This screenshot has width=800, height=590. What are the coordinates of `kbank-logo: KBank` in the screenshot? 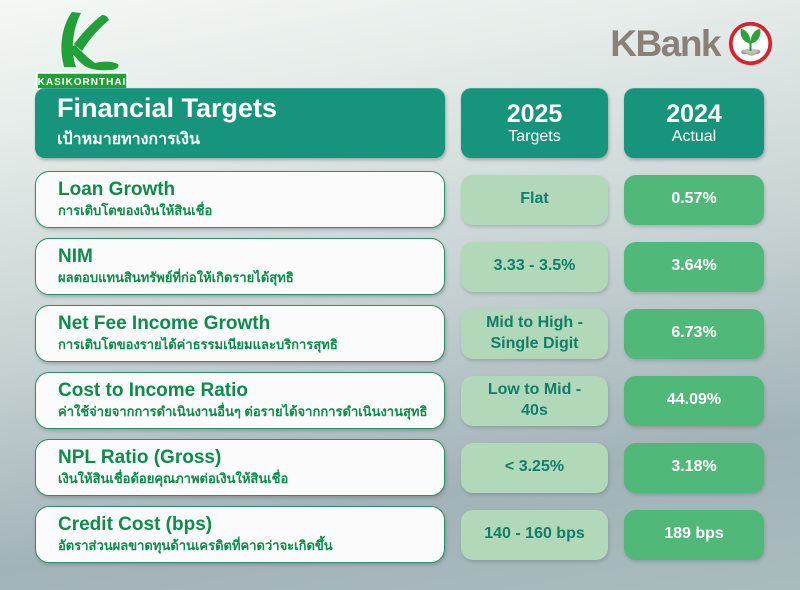 It's located at (692, 43).